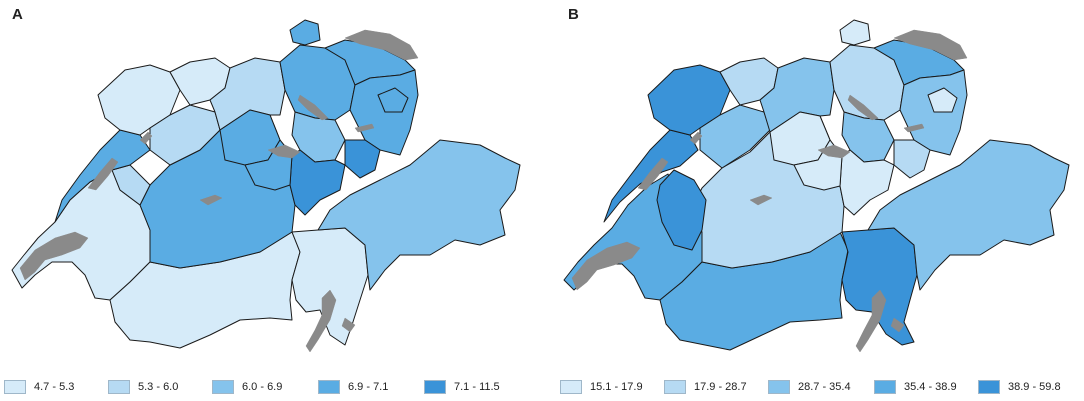  I want to click on region-fribourg, so click(681, 210).